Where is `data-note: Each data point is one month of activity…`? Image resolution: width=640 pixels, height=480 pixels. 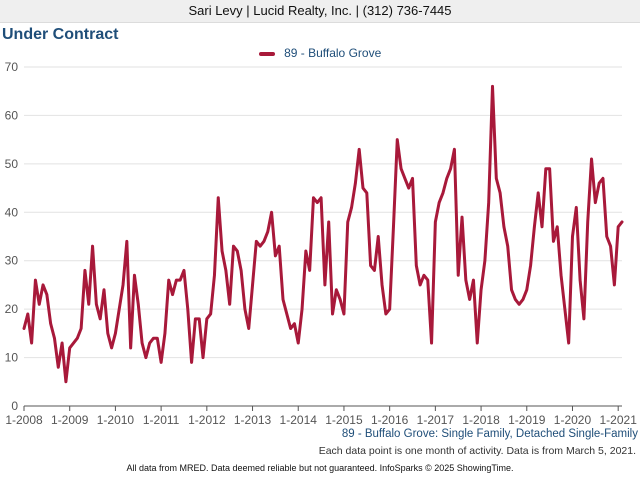
data-note: Each data point is one month of activity… is located at coordinates (477, 451).